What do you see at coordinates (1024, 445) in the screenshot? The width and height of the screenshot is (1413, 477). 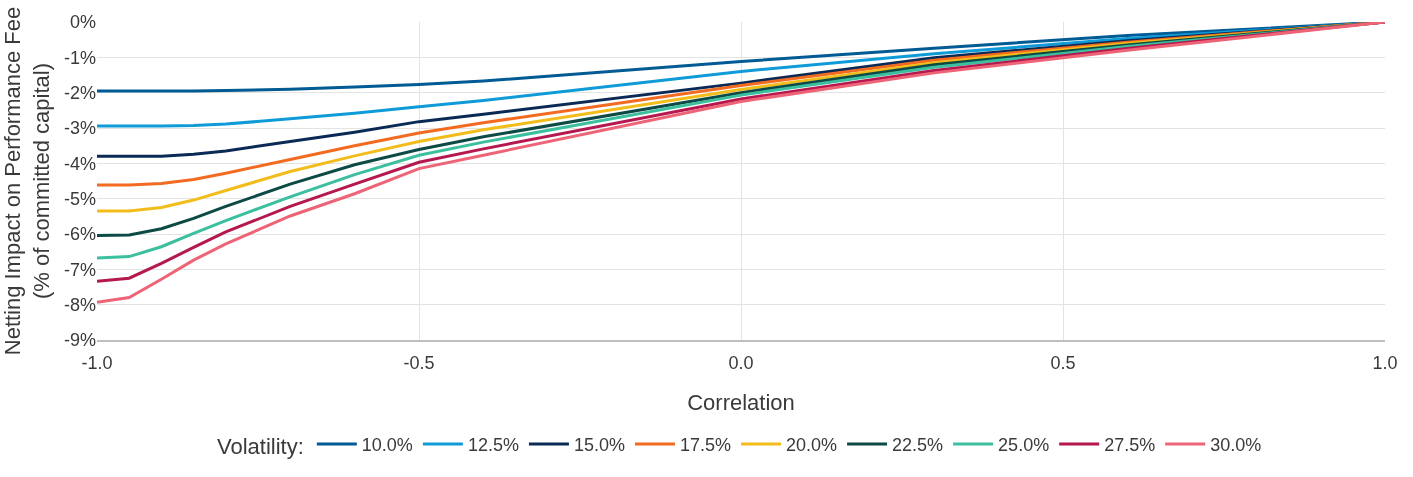 I see `legend-label: 25.0%` at bounding box center [1024, 445].